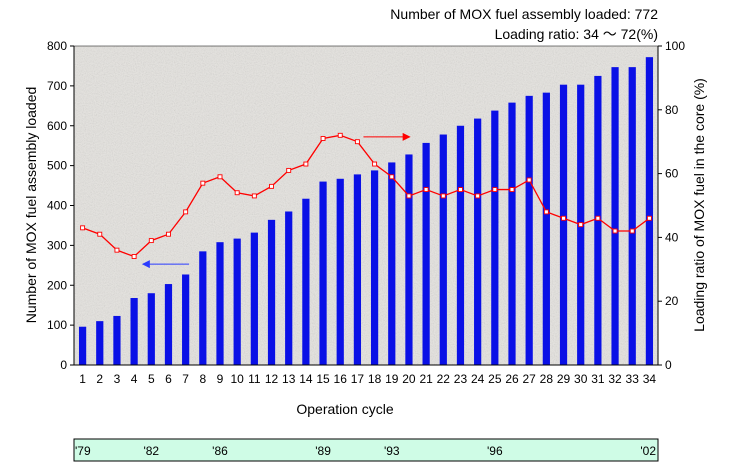 The image size is (730, 472). I want to click on x-tick-label-19: 19, so click(392, 379).